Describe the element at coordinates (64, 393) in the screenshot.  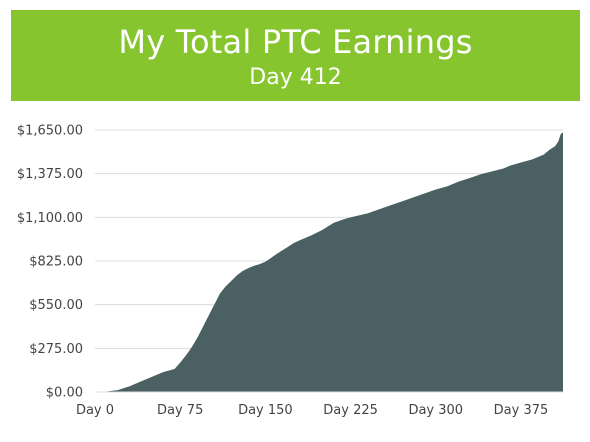
I see `y-tick-label: $0.00` at that location.